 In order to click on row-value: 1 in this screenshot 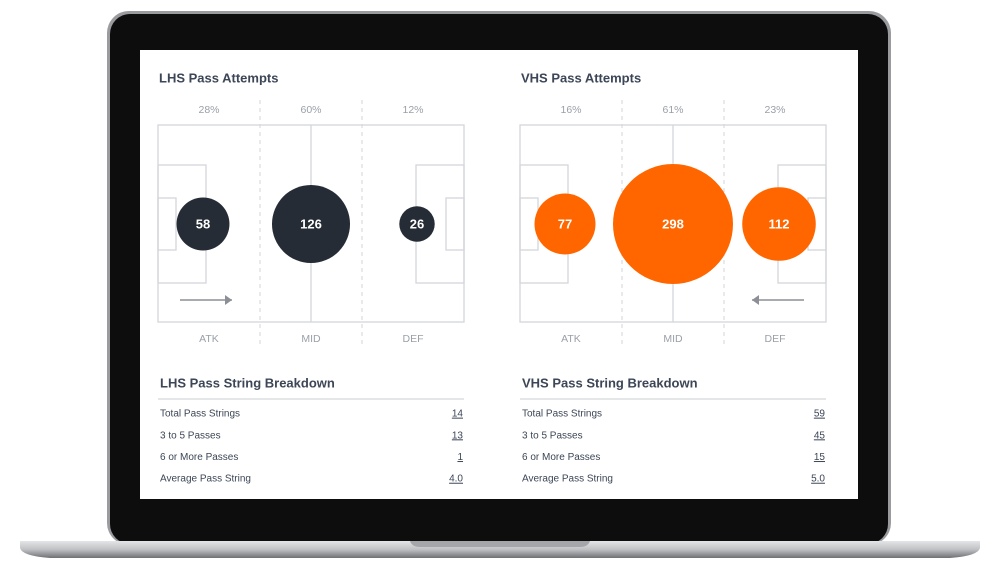, I will do `click(460, 457)`.